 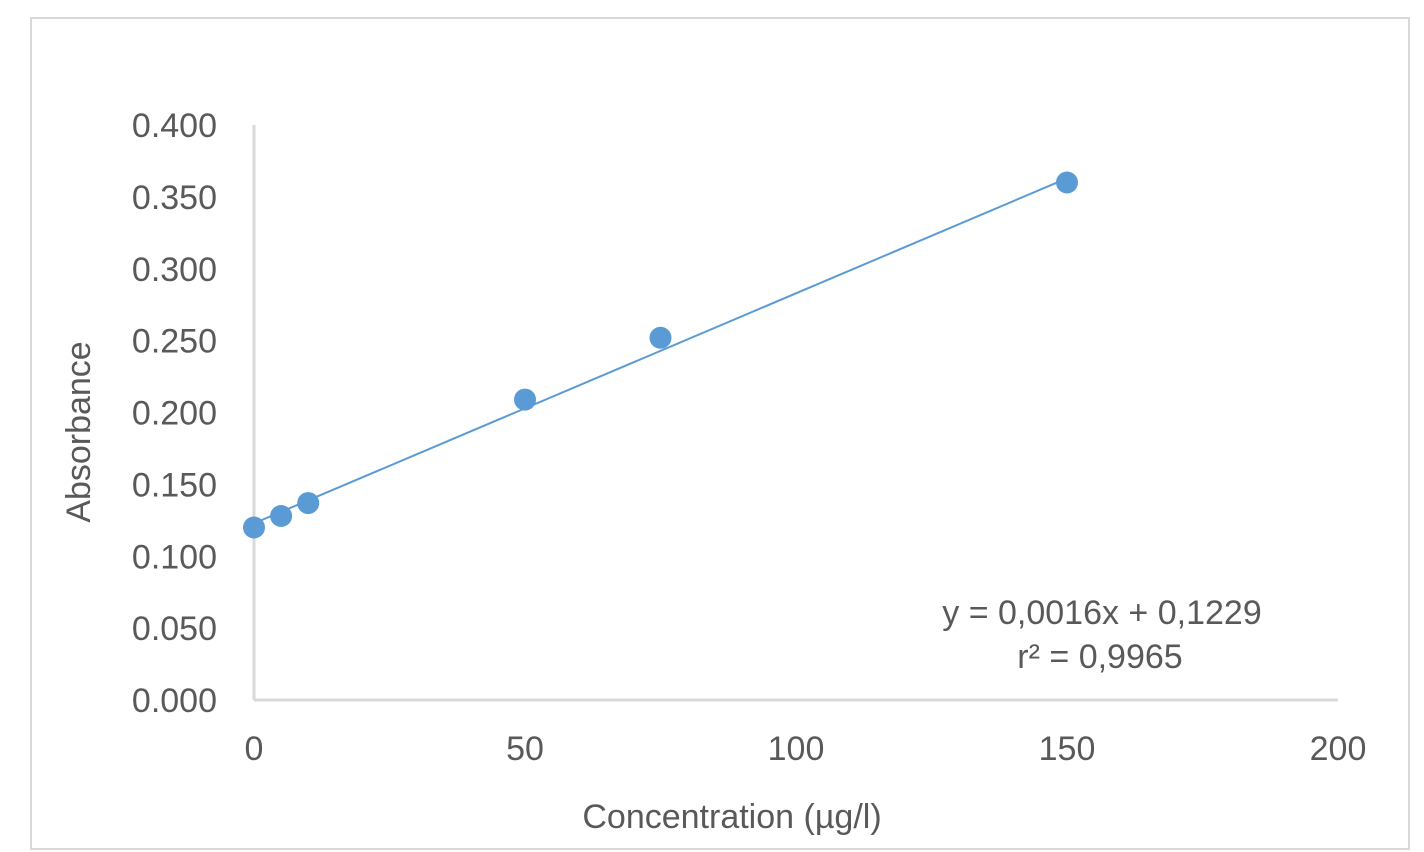 What do you see at coordinates (79, 431) in the screenshot?
I see `y-axis-title: Absorbance` at bounding box center [79, 431].